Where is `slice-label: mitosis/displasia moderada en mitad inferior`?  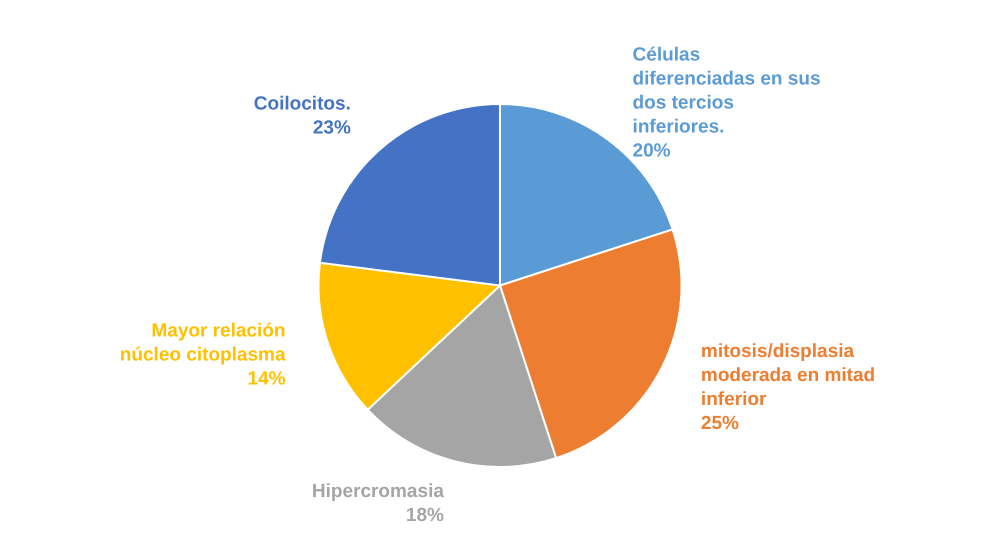 slice-label: mitosis/displasia moderada en mitad inferior is located at coordinates (788, 375).